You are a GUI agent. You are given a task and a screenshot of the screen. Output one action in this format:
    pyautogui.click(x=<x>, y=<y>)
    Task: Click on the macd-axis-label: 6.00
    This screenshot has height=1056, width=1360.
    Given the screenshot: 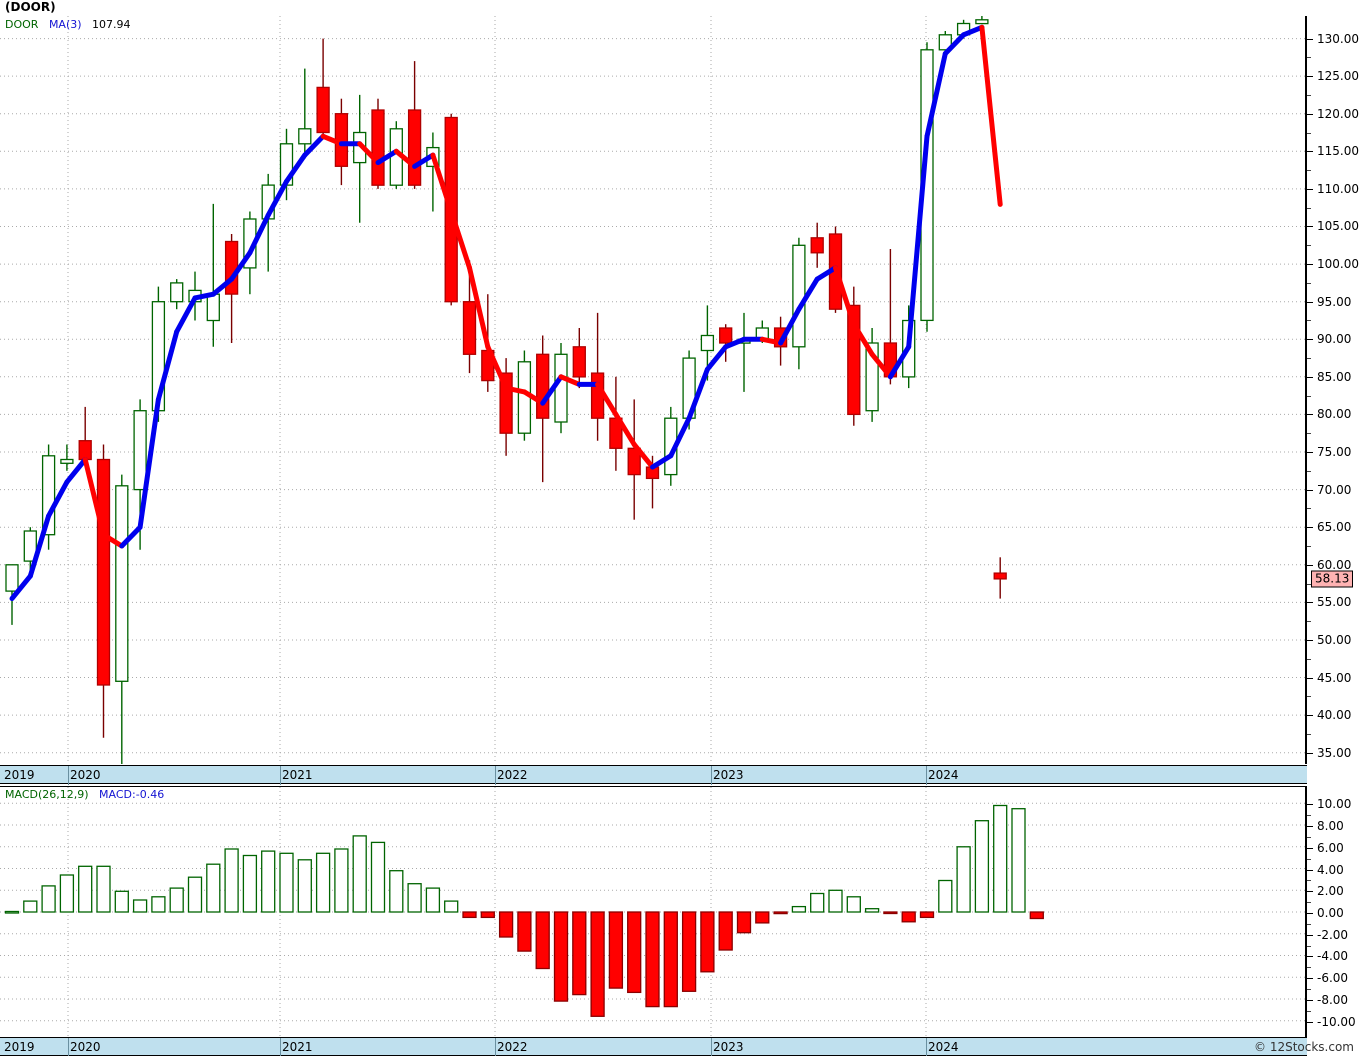 What is the action you would take?
    pyautogui.click(x=1330, y=847)
    